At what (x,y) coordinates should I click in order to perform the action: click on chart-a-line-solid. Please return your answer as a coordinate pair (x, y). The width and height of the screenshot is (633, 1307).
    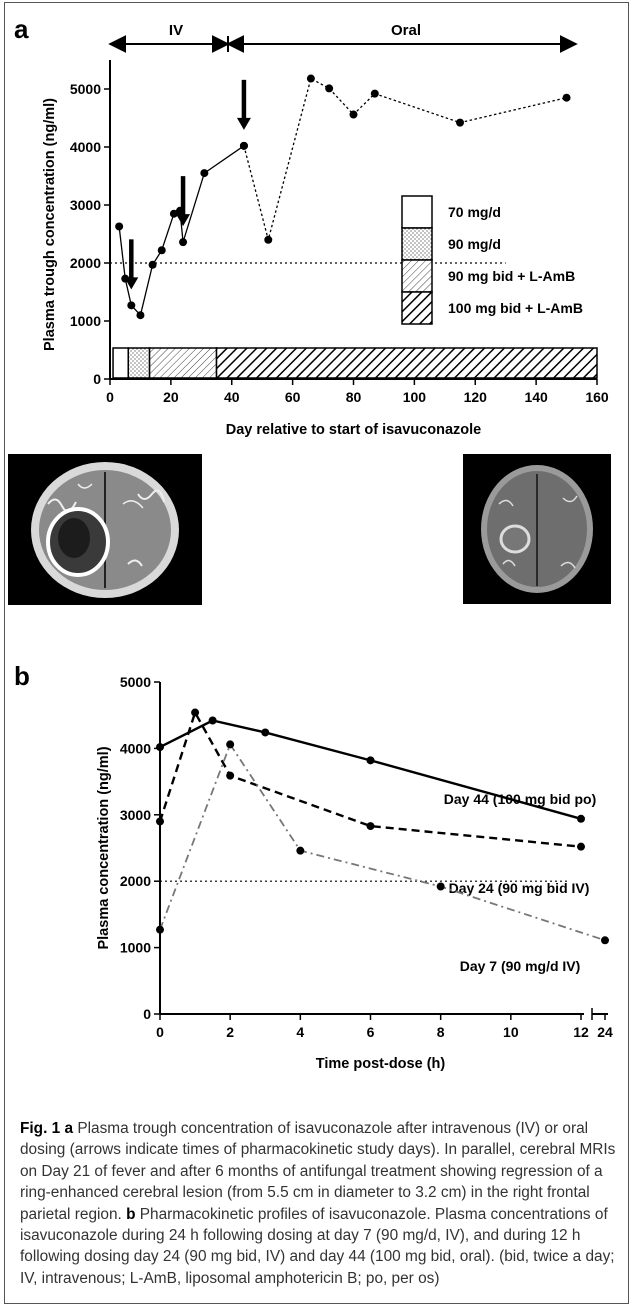
    Looking at the image, I should click on (181, 231).